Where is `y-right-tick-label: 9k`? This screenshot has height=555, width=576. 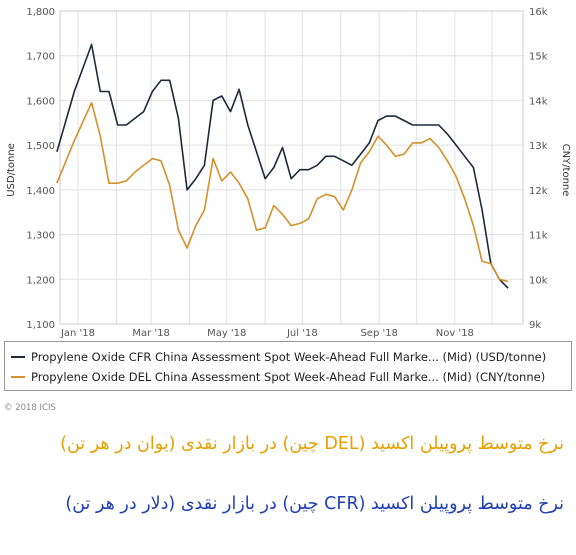 y-right-tick-label: 9k is located at coordinates (535, 325).